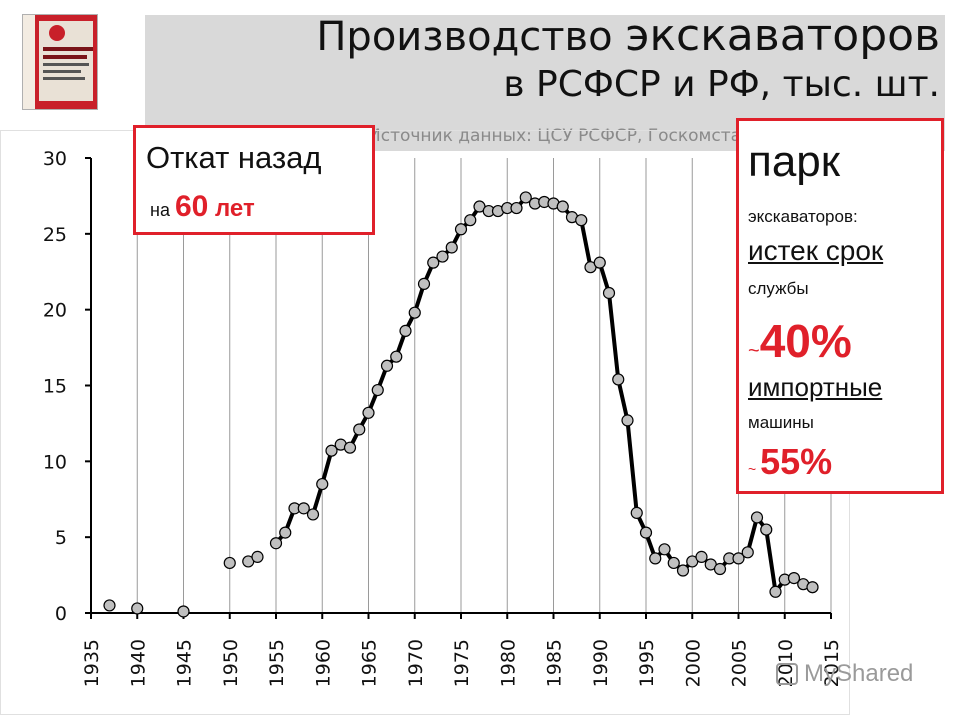  Describe the element at coordinates (508, 663) in the screenshot. I see `x-tick-label: 1980` at that location.